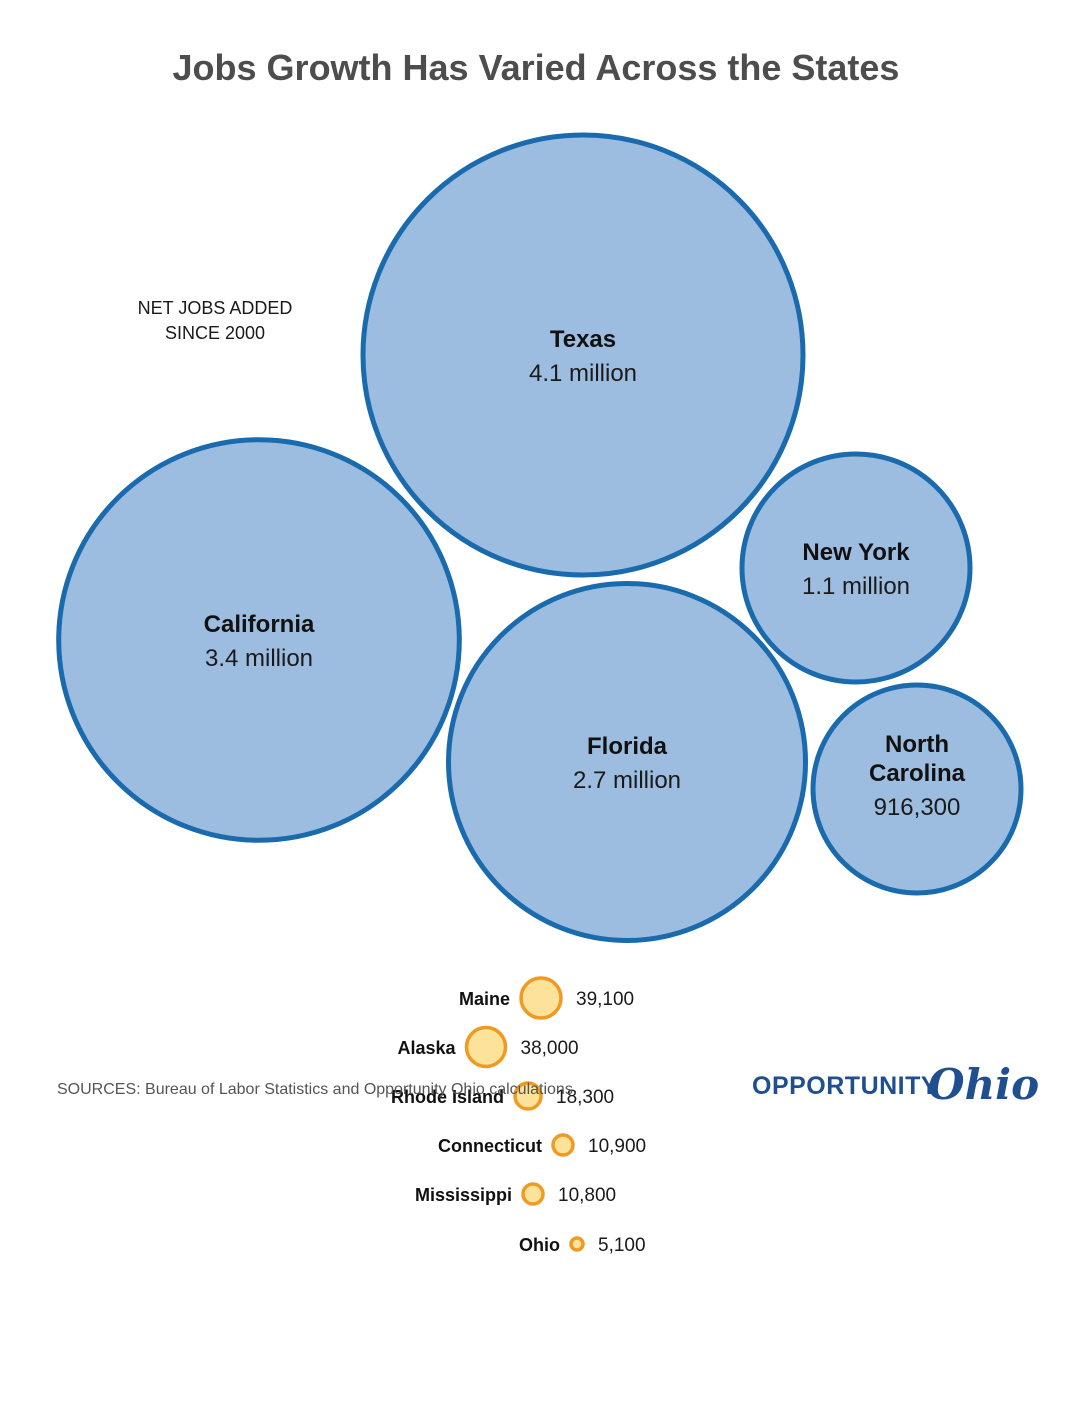  What do you see at coordinates (563, 1145) in the screenshot?
I see `bubble-connecticut` at bounding box center [563, 1145].